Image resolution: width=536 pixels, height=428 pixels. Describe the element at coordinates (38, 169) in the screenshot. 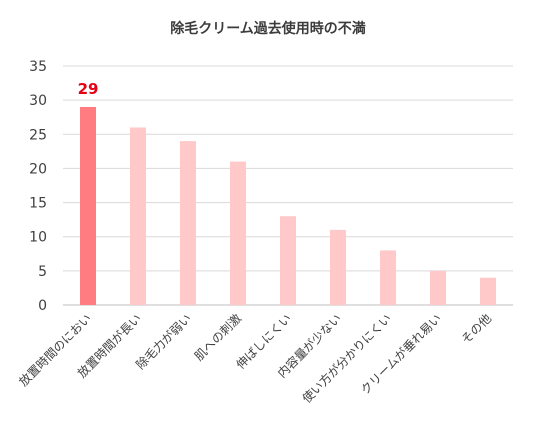

I see `y-tick-label: 20` at that location.